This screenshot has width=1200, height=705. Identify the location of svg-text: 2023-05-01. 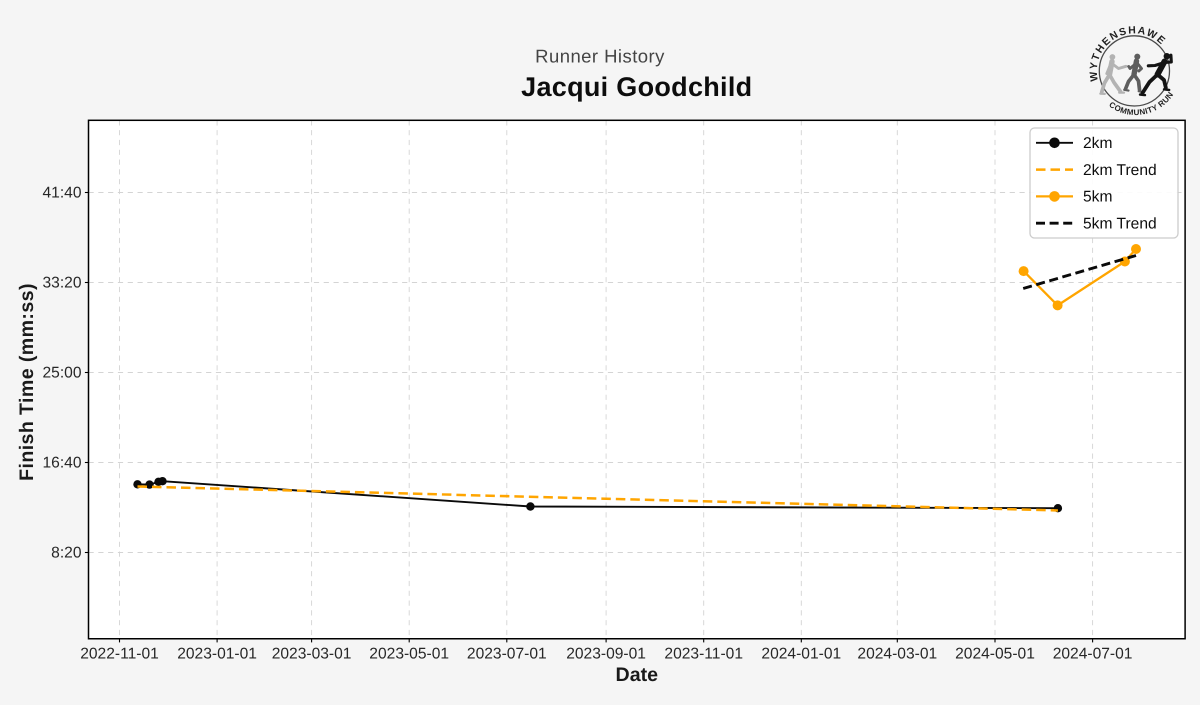
(409, 654).